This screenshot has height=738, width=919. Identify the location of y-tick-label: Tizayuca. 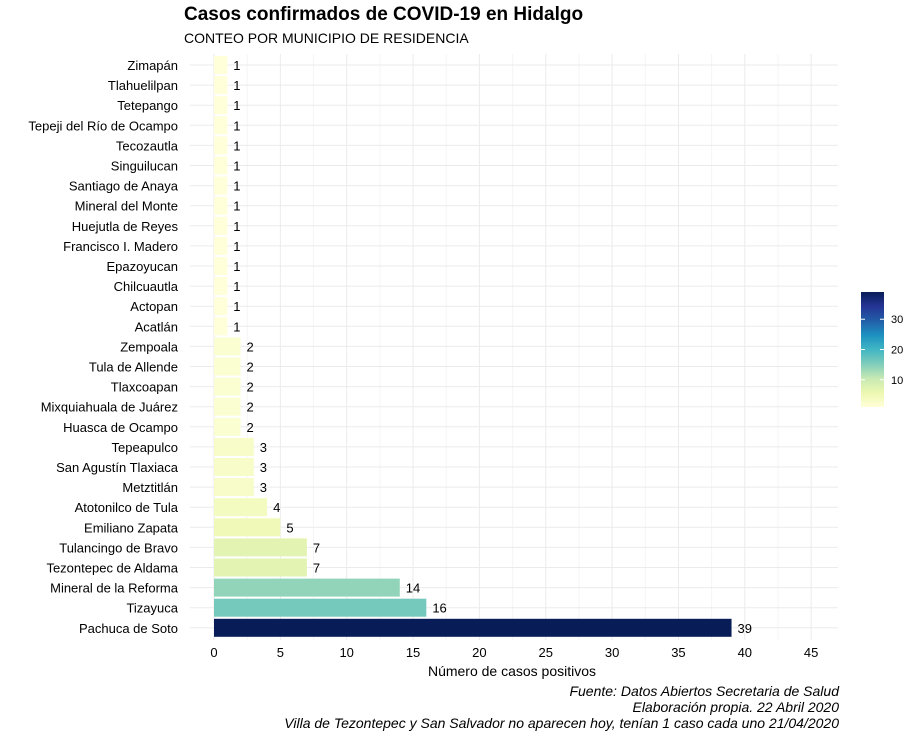
(152, 608).